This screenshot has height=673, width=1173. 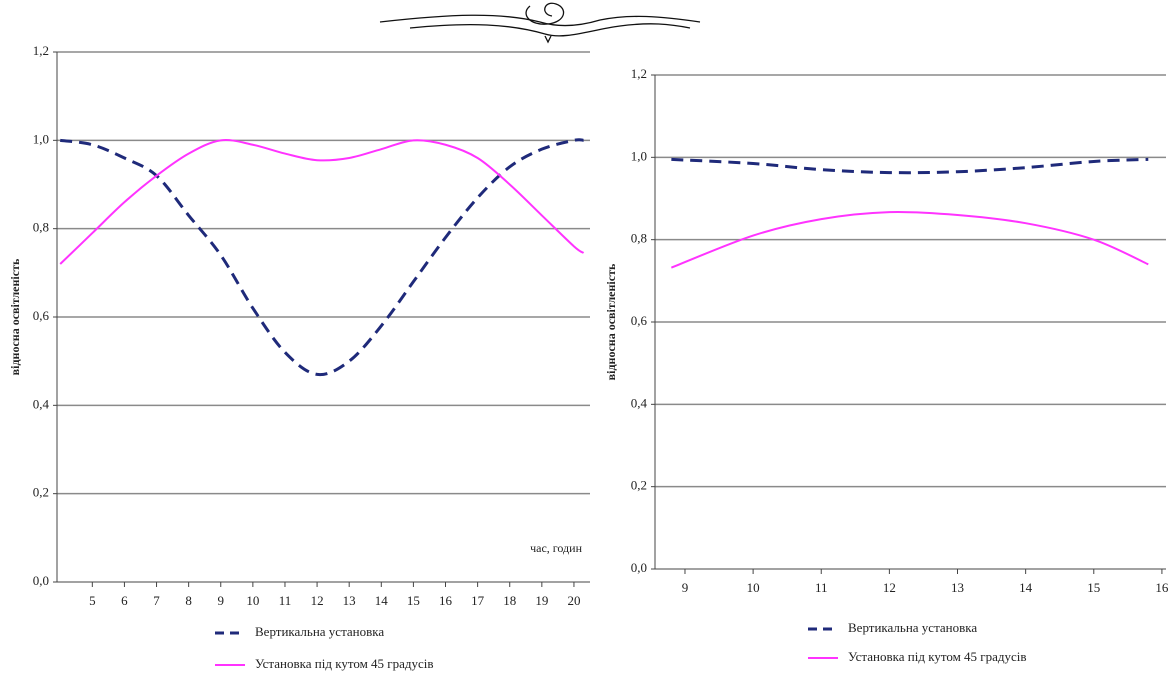 What do you see at coordinates (573, 600) in the screenshot?
I see `x-tick-label: 20` at bounding box center [573, 600].